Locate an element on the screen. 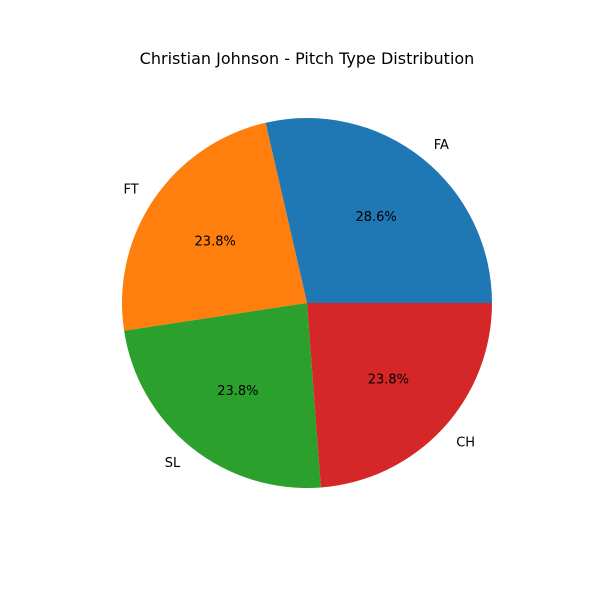  pct-label-sl: 23.8% is located at coordinates (237, 391).